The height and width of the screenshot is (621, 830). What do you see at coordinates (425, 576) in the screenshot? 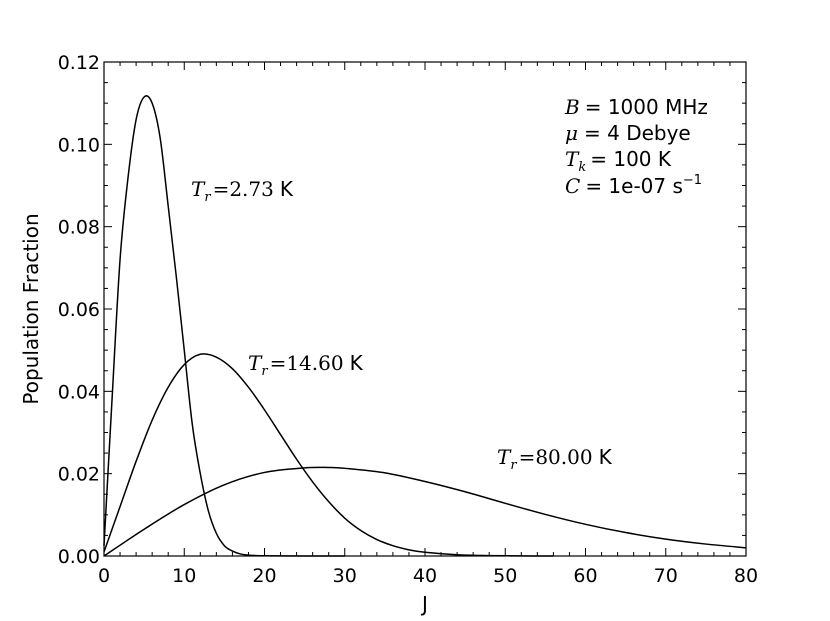
I see `x-tick-label: 40` at bounding box center [425, 576].